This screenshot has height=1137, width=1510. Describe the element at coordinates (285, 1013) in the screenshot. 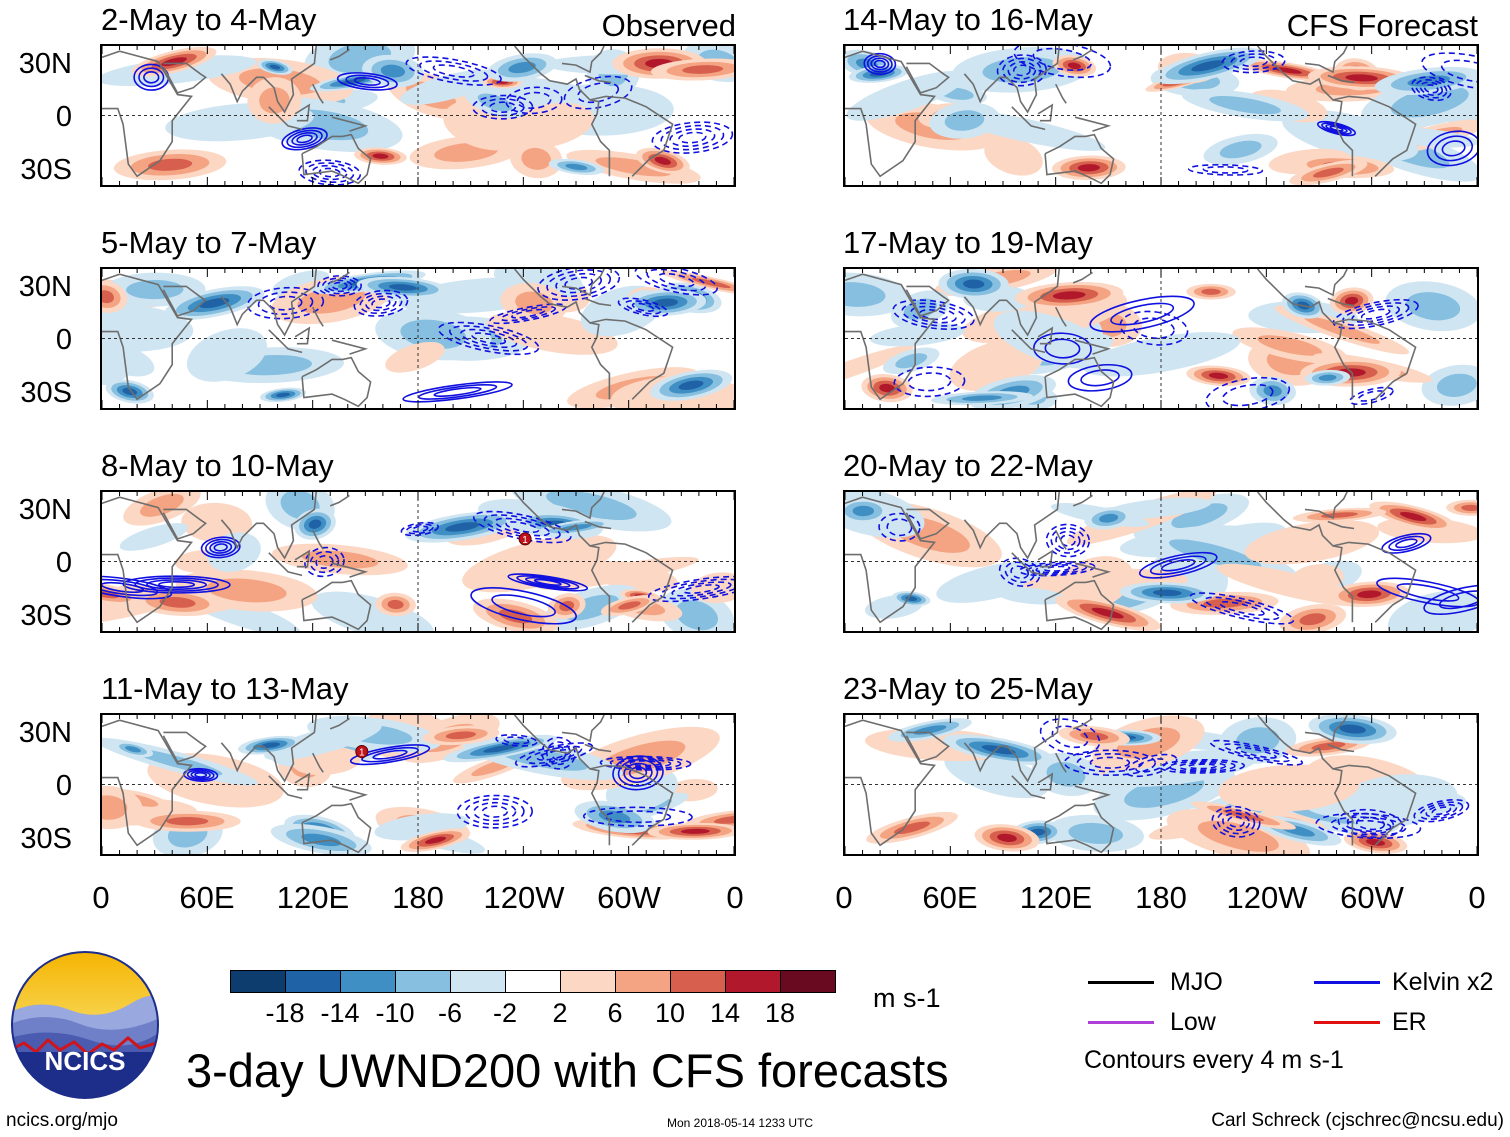

I see `colorbar-label: -18` at that location.